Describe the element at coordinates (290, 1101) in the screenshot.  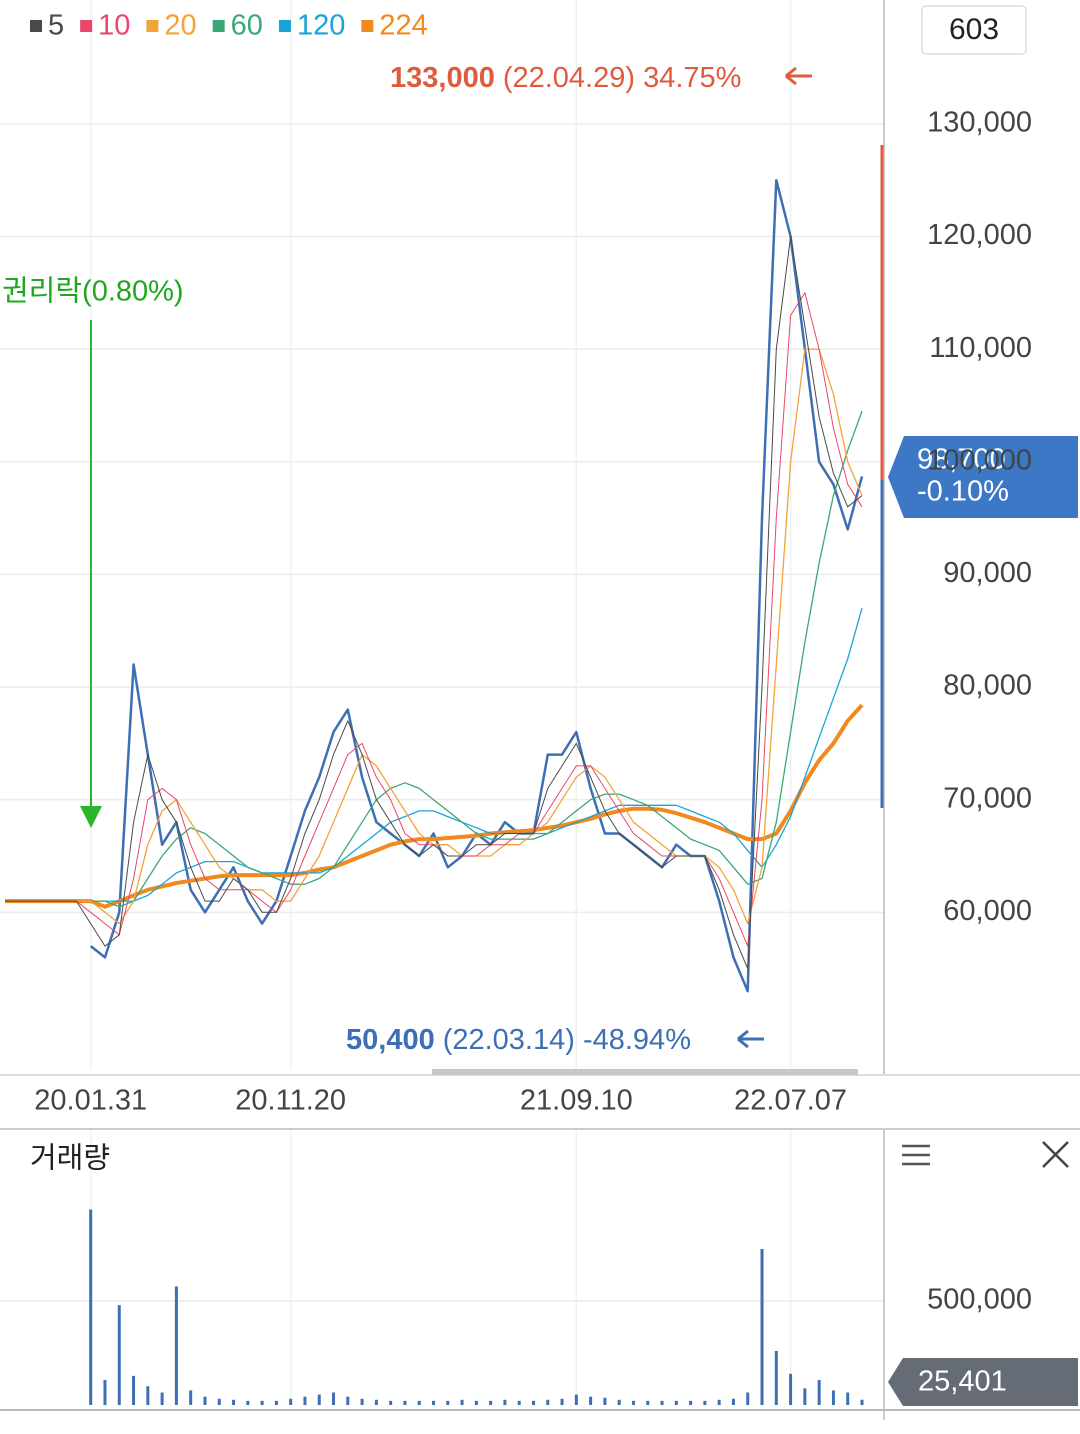
I see `x-tick-label: 20.11.20` at that location.